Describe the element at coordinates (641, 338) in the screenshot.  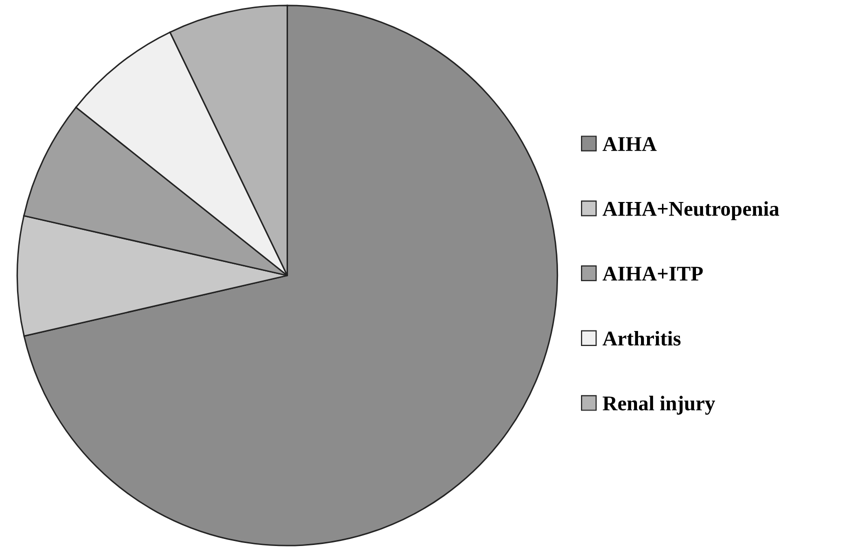
I see `legend-label: Arthritis` at that location.